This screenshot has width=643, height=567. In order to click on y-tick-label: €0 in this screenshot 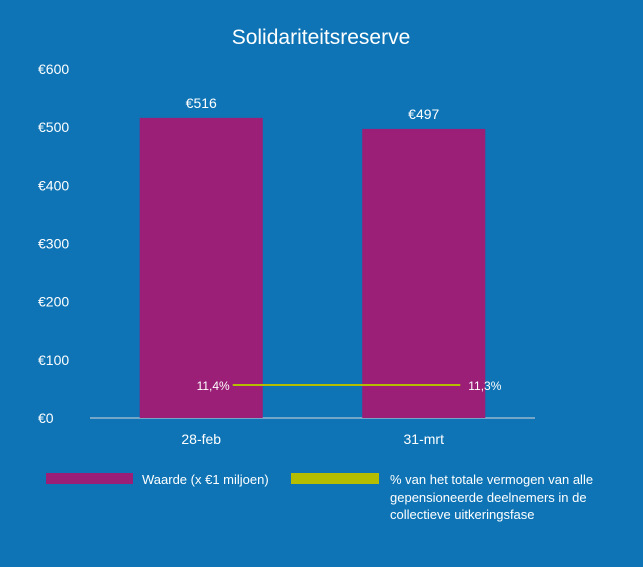, I will do `click(46, 418)`.